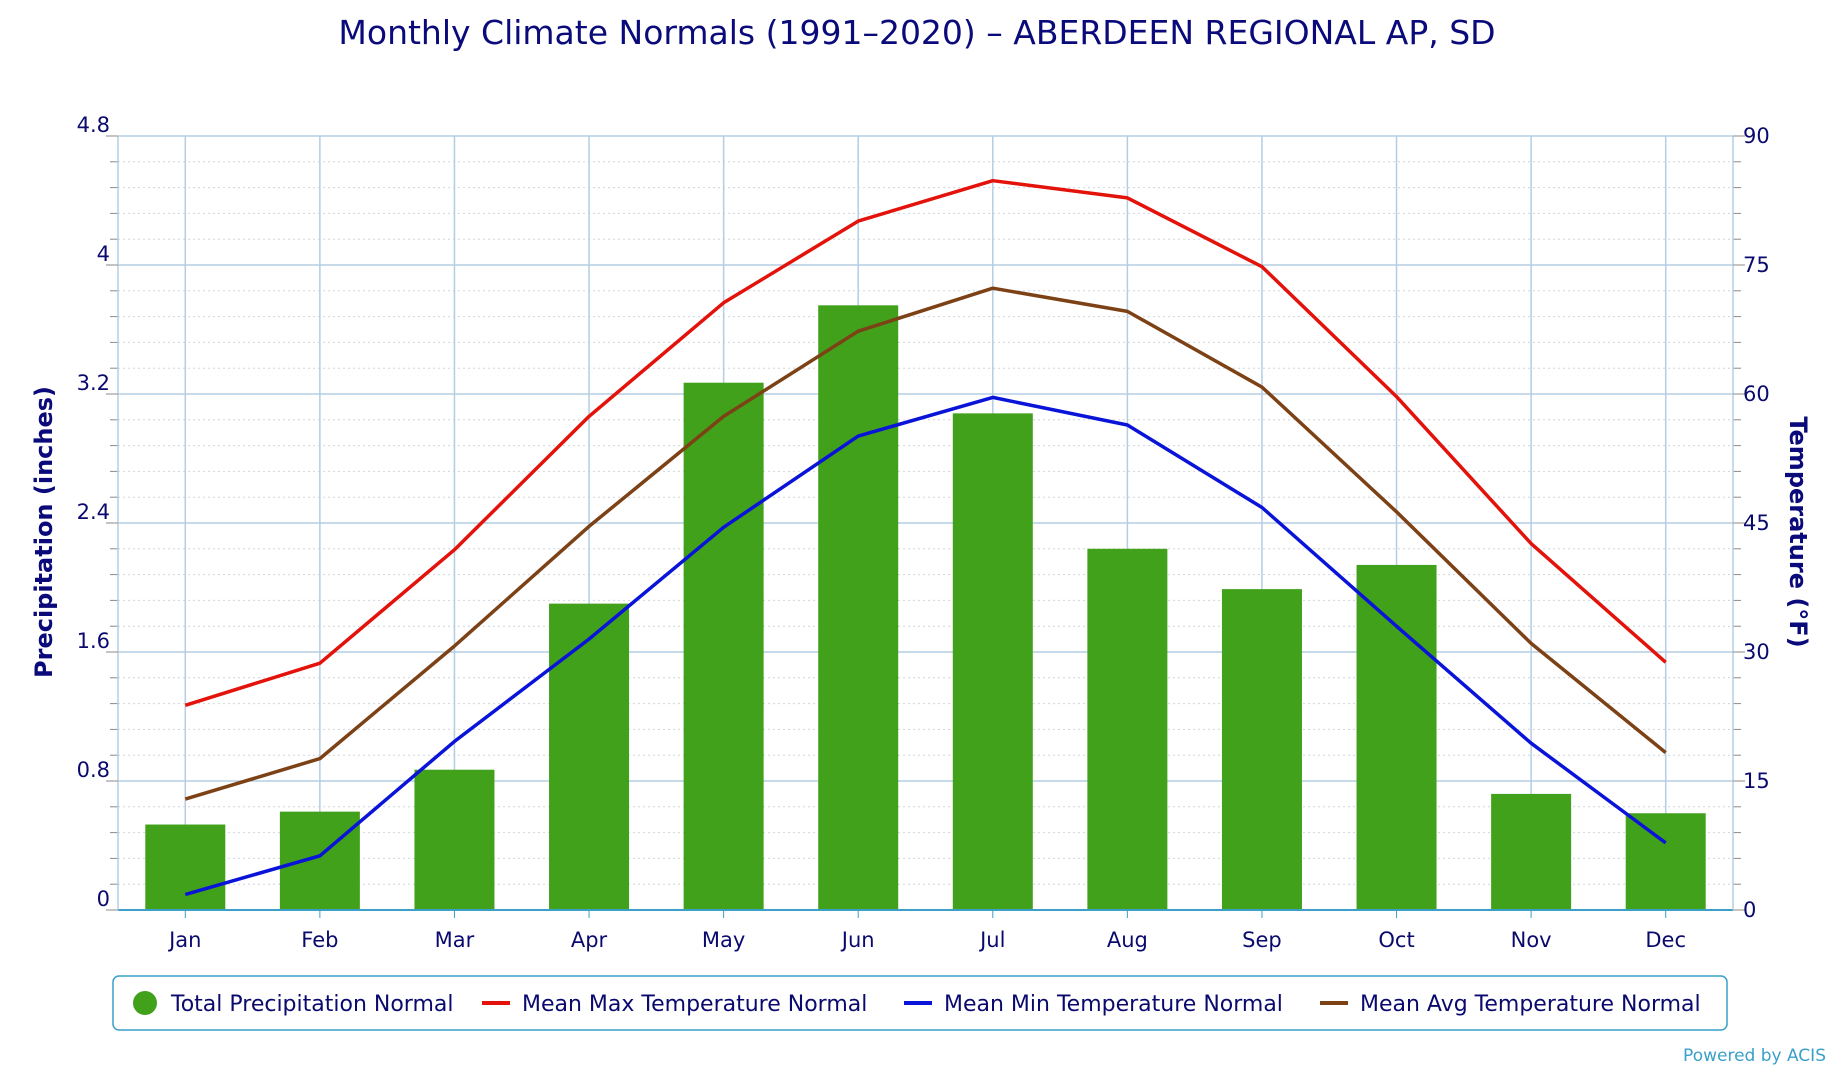  I want to click on precip-bar-apr, so click(589, 756).